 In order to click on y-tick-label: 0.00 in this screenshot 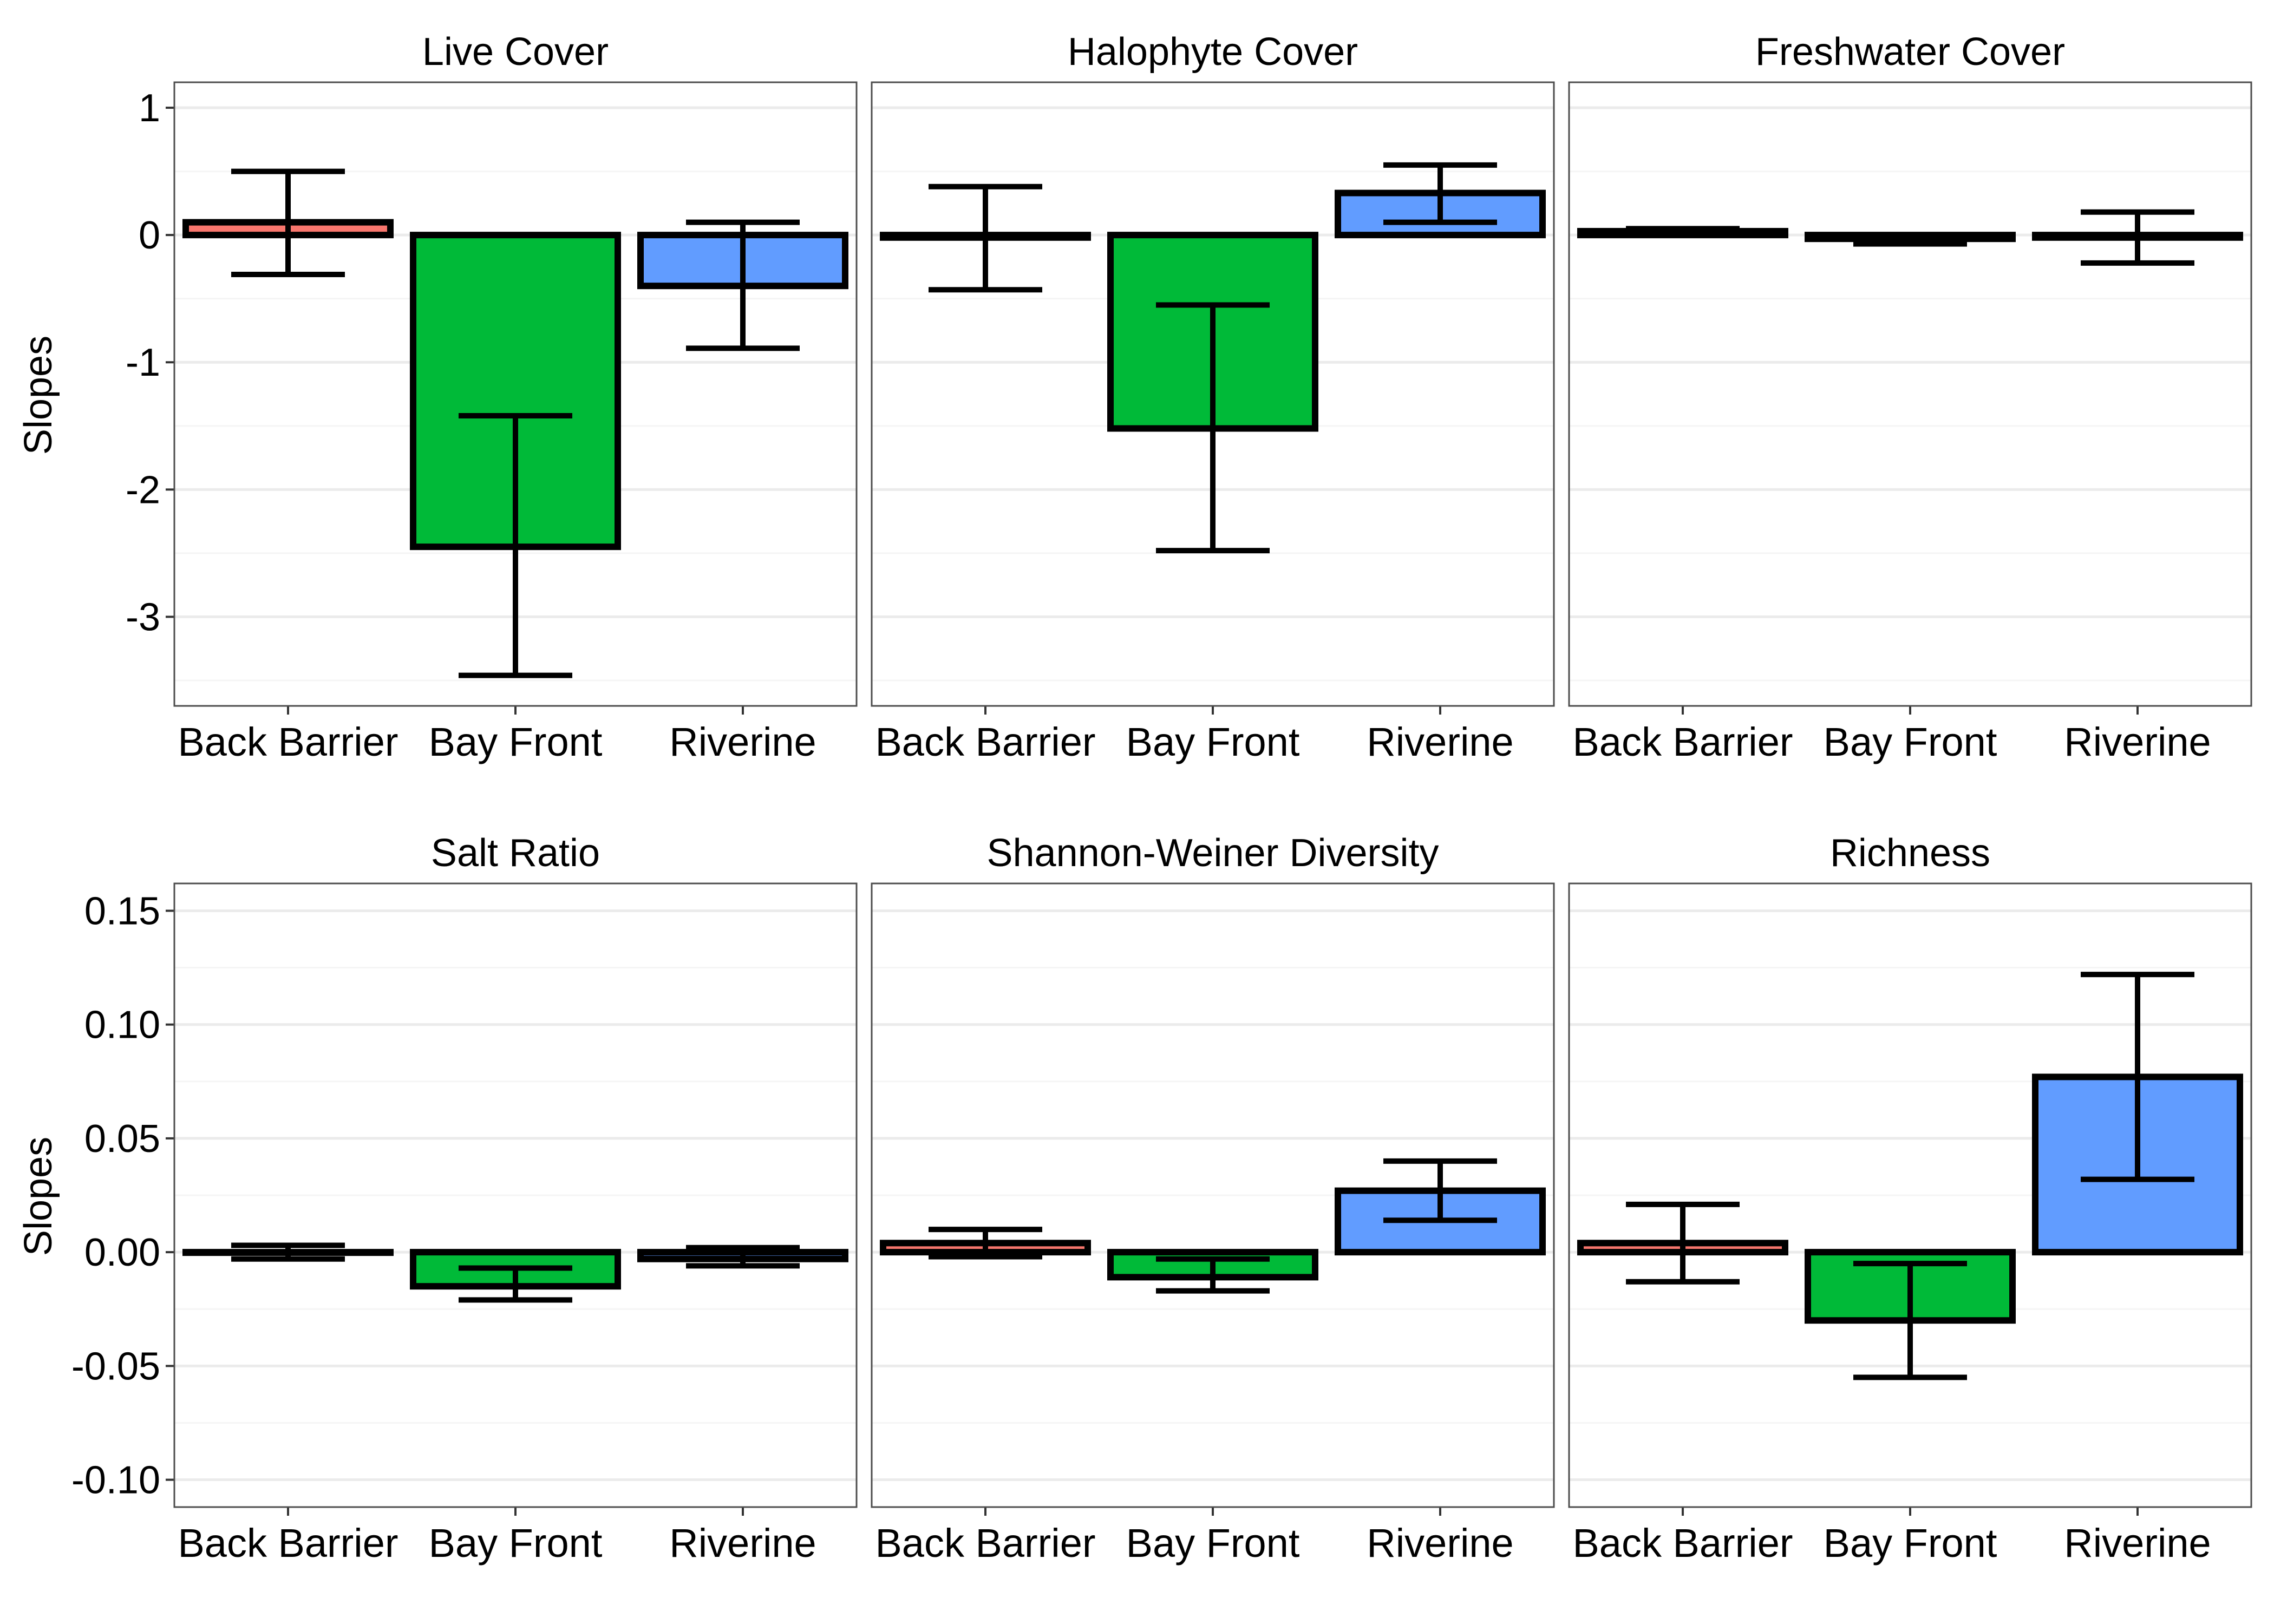, I will do `click(122, 1252)`.